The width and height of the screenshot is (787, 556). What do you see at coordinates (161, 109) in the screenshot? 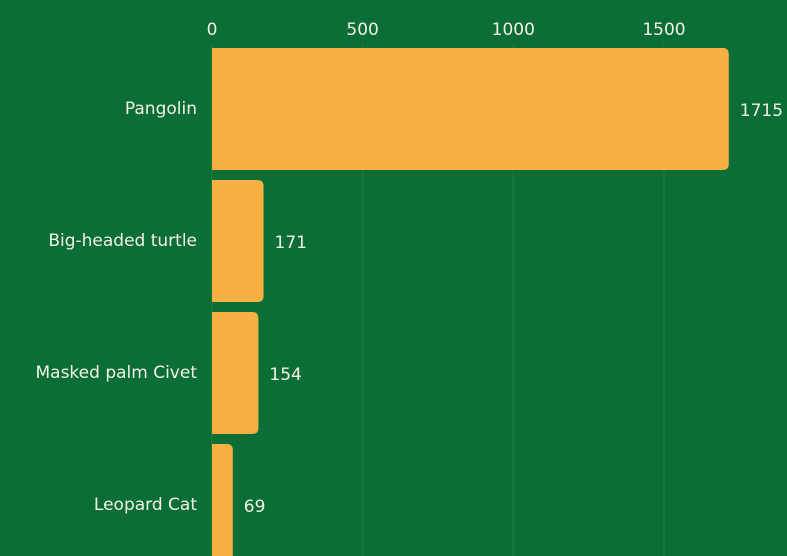
I see `y-tick-label: Pangolin` at bounding box center [161, 109].